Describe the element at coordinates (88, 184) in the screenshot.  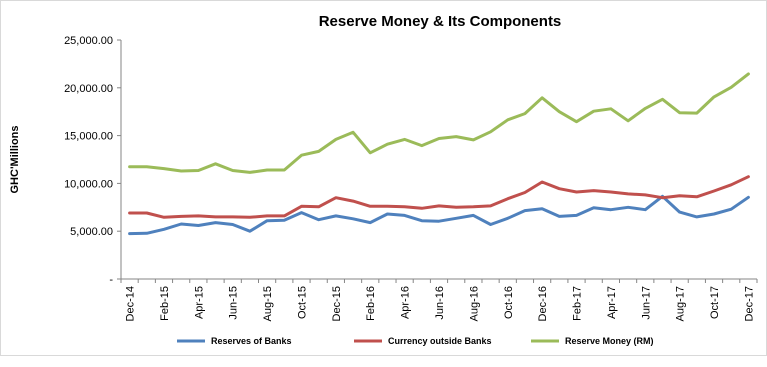
I see `y-tick-label: 10,000.00` at that location.